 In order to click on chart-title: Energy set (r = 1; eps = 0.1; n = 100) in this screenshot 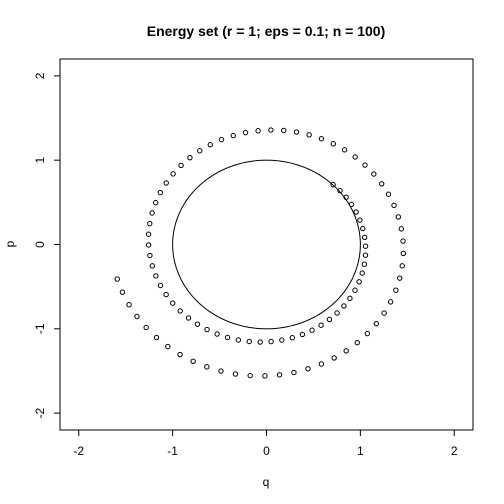, I will do `click(266, 31)`.